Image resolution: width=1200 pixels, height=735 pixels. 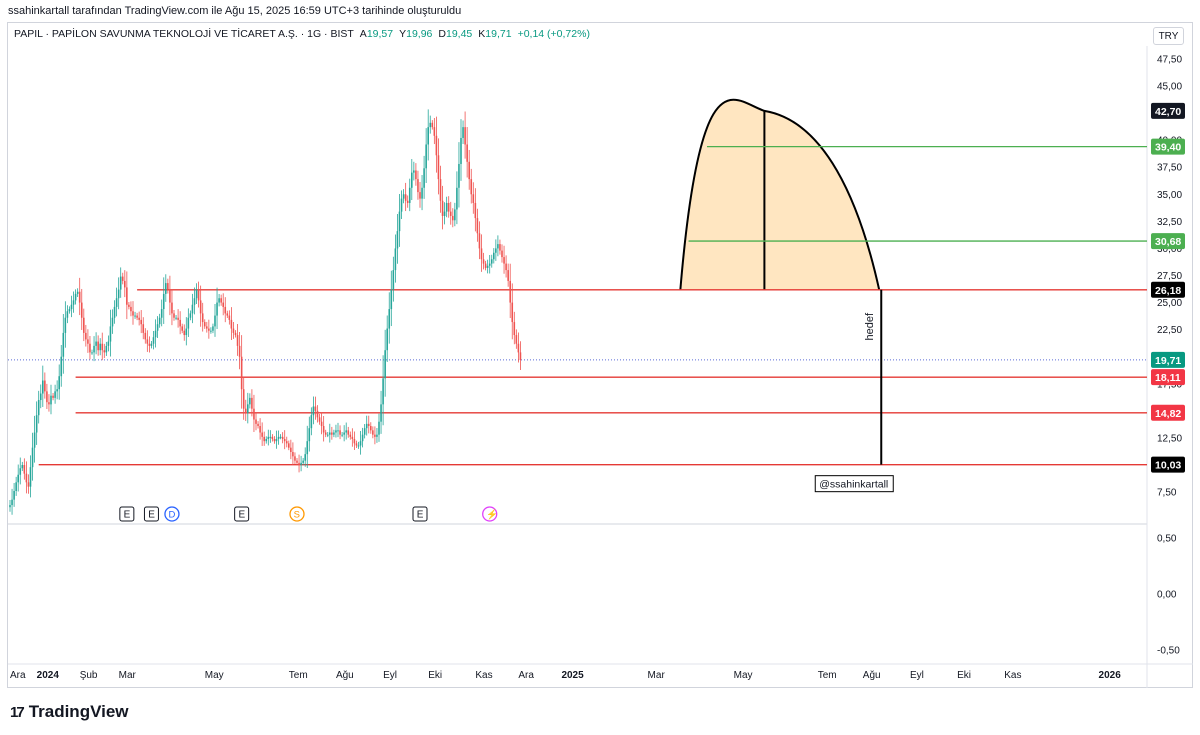 I want to click on flash-marker-label: ⚡, so click(x=492, y=515).